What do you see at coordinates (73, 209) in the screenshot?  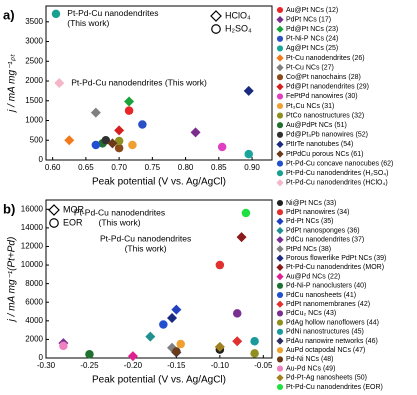 I see `marker-key-label: MOR` at bounding box center [73, 209].